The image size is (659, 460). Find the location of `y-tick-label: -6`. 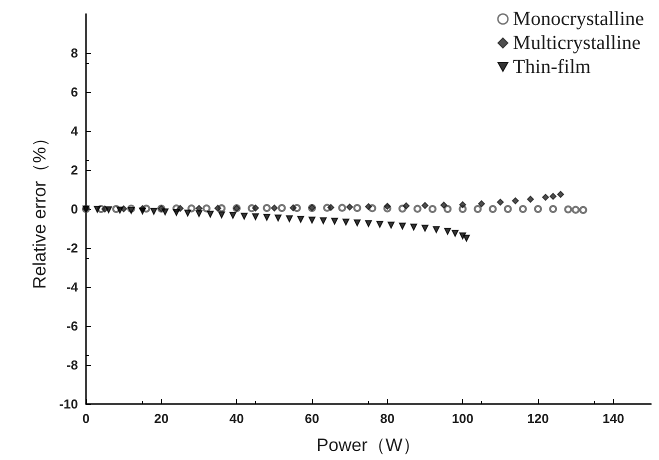

y-tick-label: -6 is located at coordinates (72, 326).